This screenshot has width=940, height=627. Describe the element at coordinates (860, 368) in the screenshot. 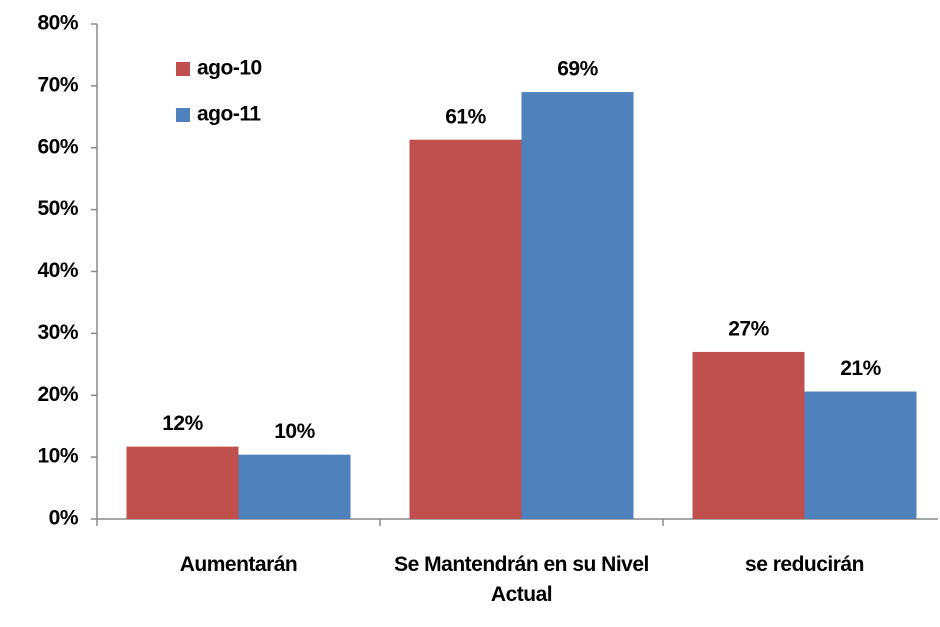

I see `data-label: 21%` at that location.